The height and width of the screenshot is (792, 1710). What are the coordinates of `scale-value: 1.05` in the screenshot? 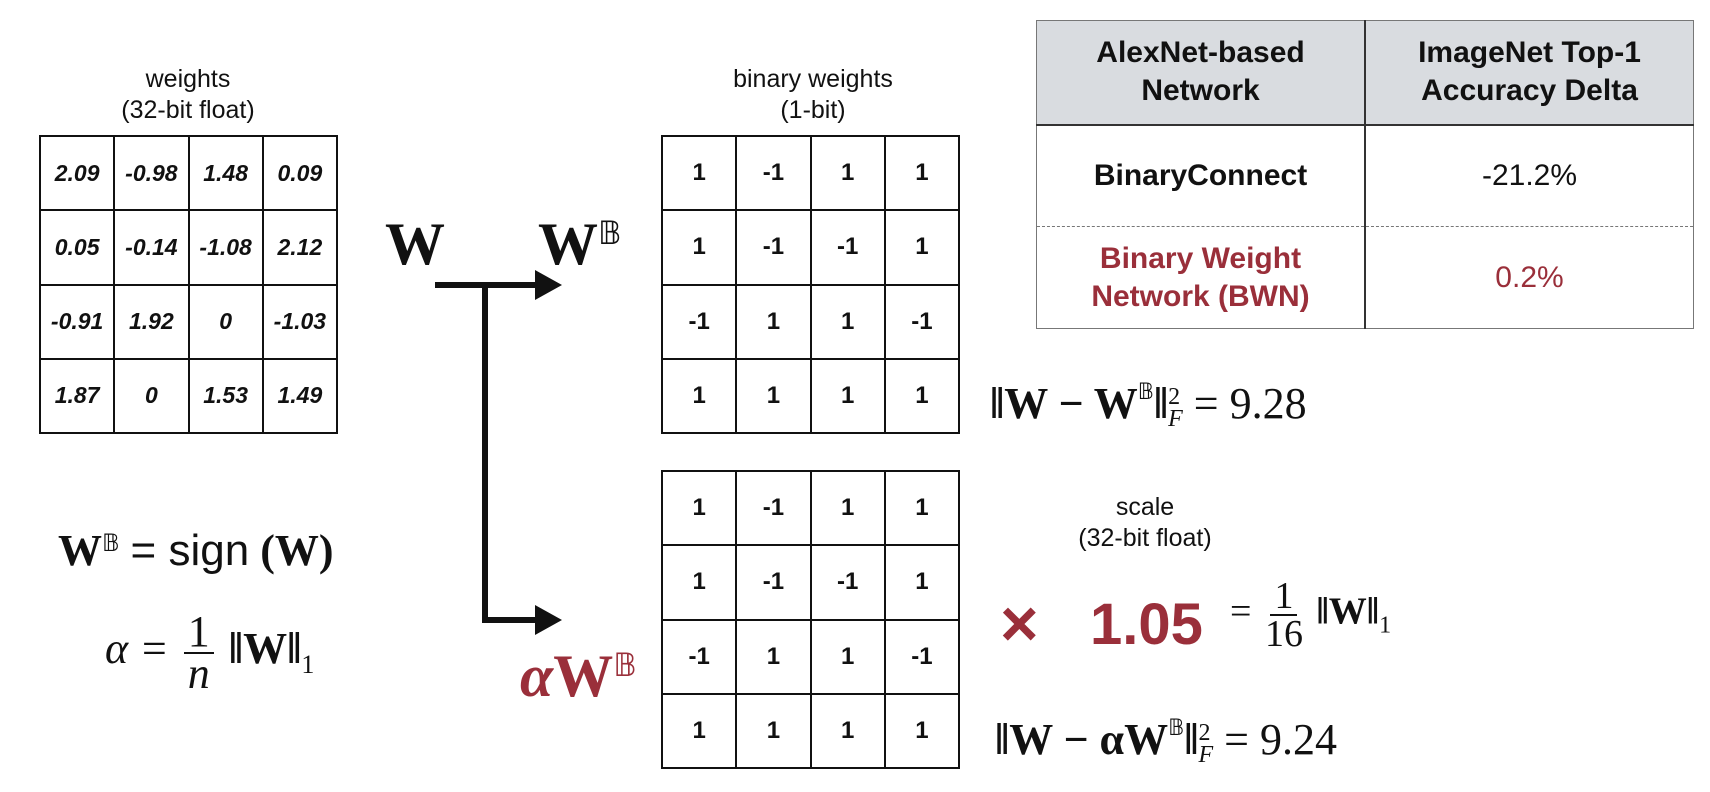 It's located at (1146, 624).